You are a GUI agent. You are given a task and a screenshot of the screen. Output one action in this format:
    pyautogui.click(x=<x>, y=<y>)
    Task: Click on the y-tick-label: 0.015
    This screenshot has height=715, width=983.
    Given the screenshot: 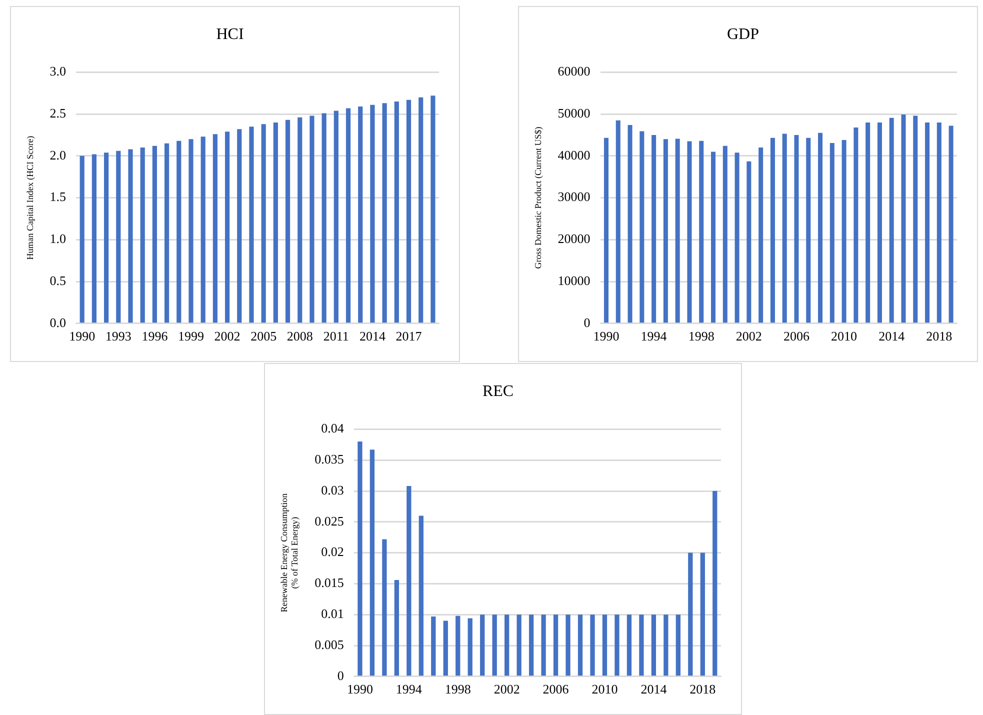 What is the action you would take?
    pyautogui.click(x=329, y=582)
    